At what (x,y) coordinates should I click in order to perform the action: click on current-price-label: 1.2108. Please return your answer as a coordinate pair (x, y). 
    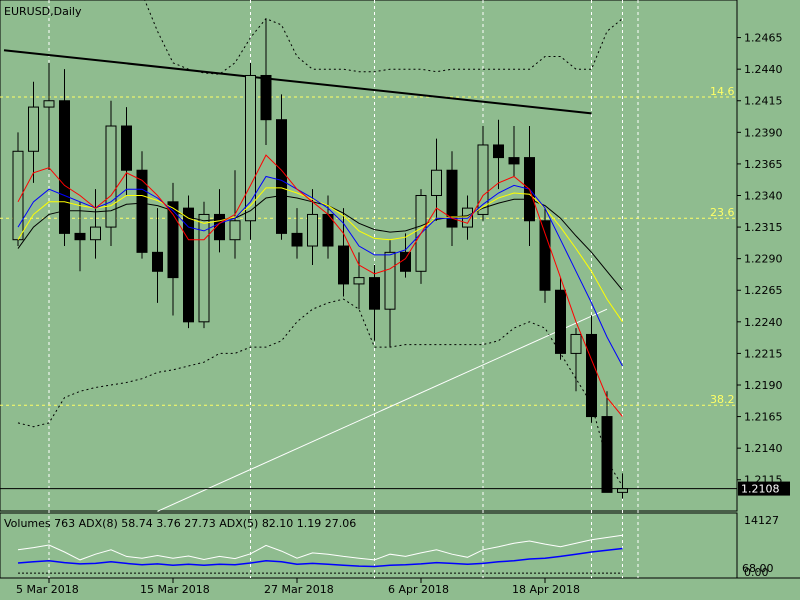
    Looking at the image, I should click on (760, 489).